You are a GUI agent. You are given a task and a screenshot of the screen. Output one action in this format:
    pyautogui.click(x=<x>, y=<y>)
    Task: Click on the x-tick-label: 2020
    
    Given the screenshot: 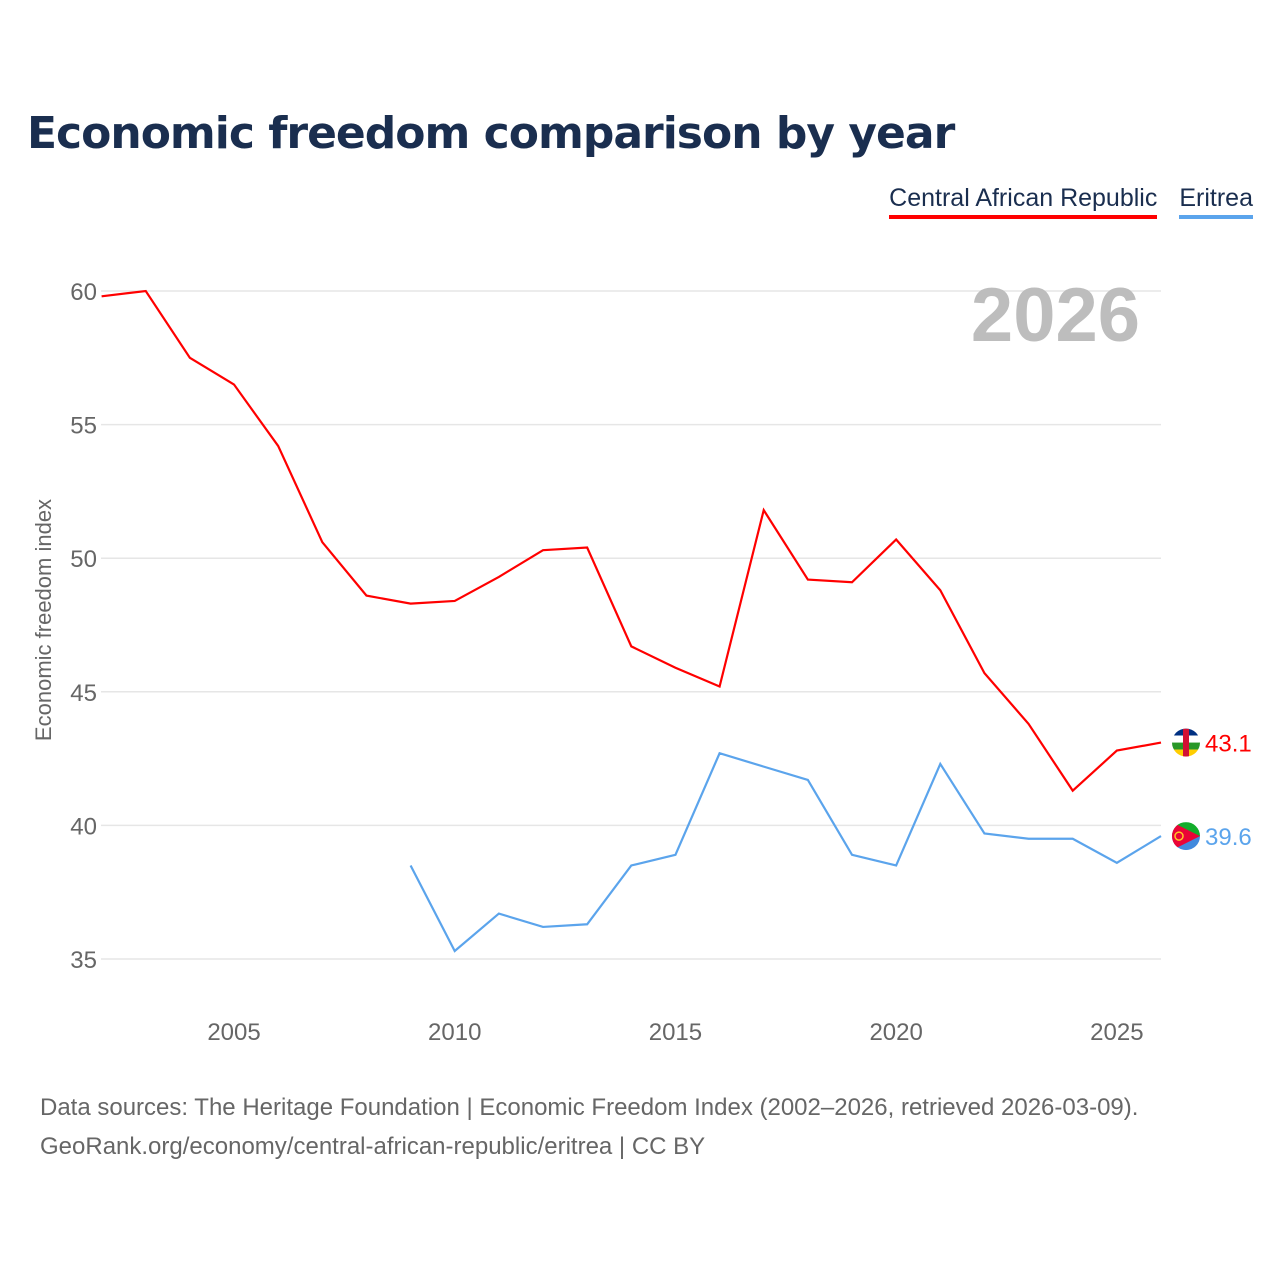 What is the action you would take?
    pyautogui.click(x=895, y=1032)
    